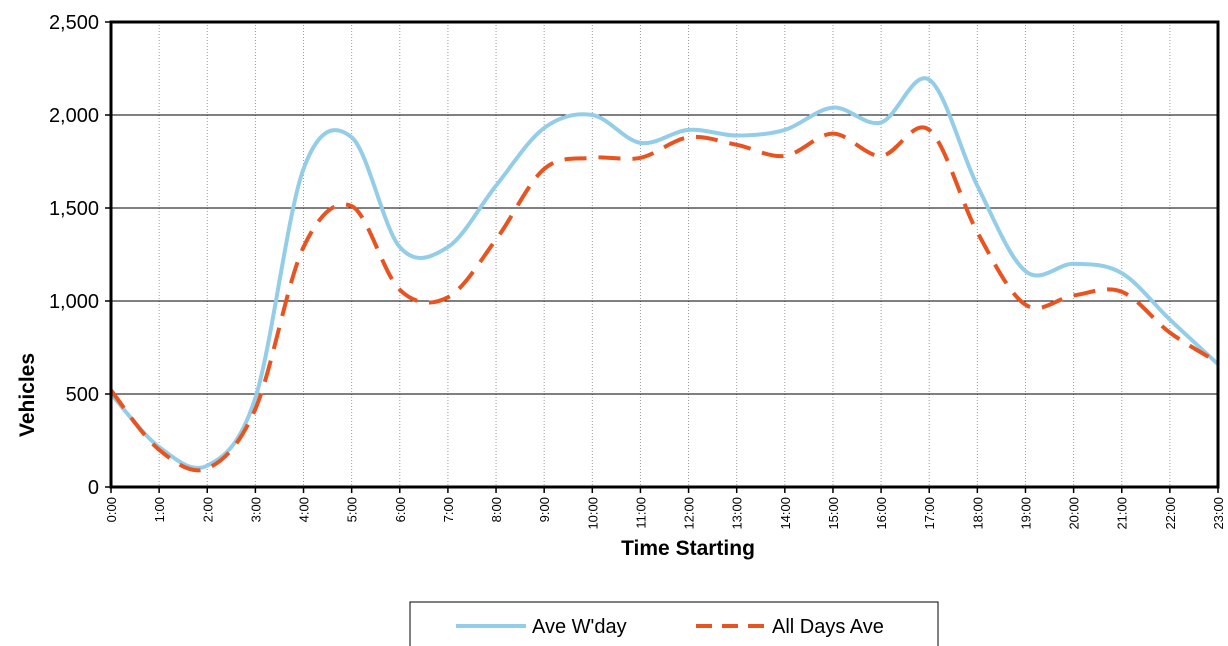  What do you see at coordinates (674, 623) in the screenshot?
I see `legend: Ave W'day All Days Ave` at bounding box center [674, 623].